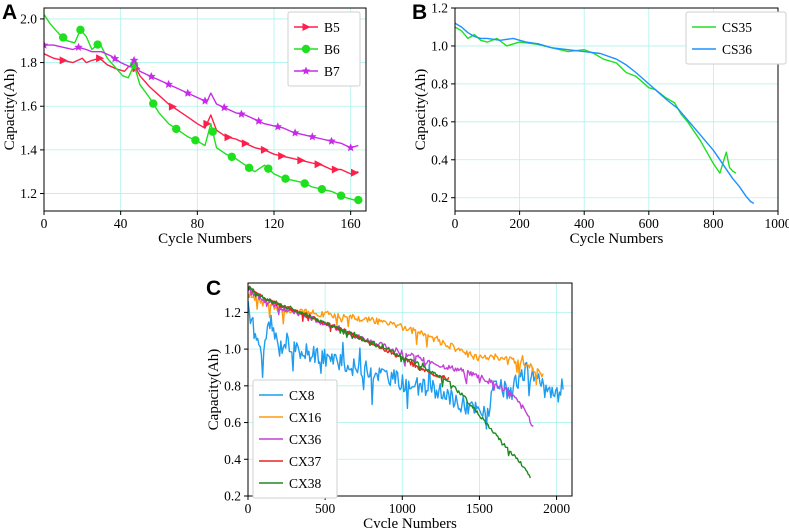  What do you see at coordinates (28, 106) in the screenshot?
I see `panel-a-ytick-label: 1.6` at bounding box center [28, 106].